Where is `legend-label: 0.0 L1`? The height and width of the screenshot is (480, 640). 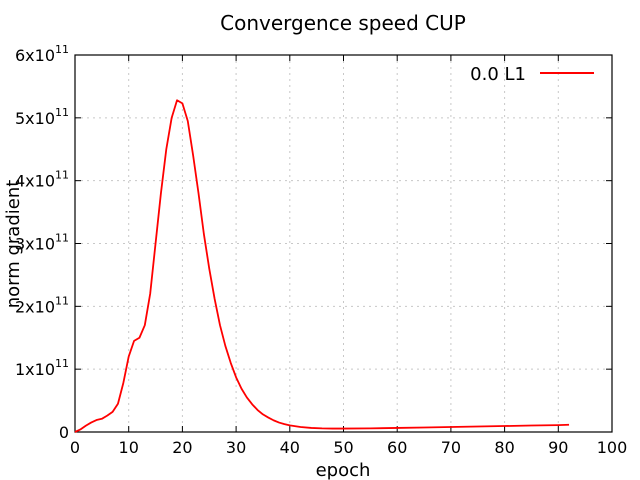
legend-label: 0.0 L1 is located at coordinates (498, 74).